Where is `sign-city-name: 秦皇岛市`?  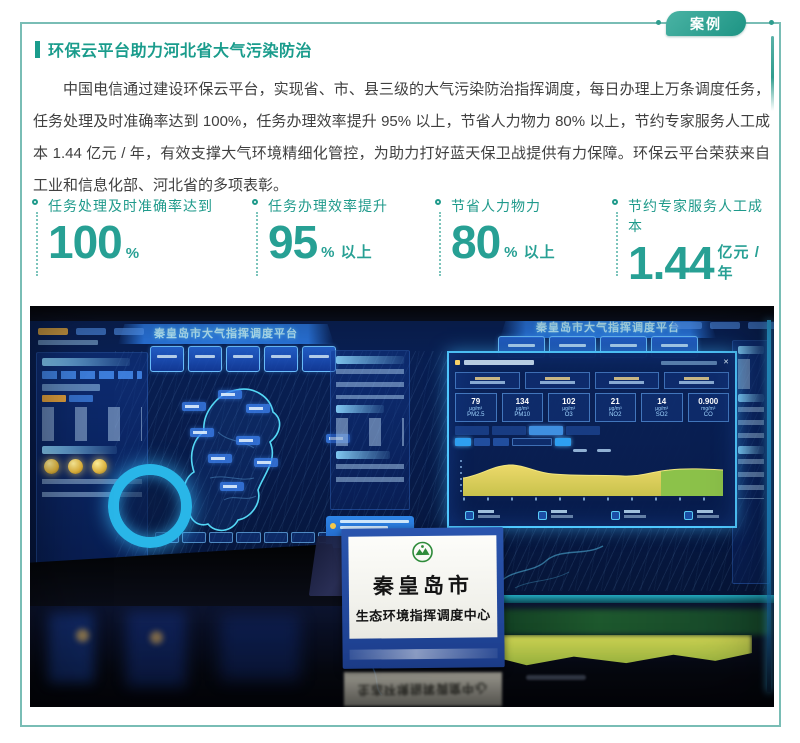
sign-city-name: 秦皇岛市 is located at coordinates (422, 586).